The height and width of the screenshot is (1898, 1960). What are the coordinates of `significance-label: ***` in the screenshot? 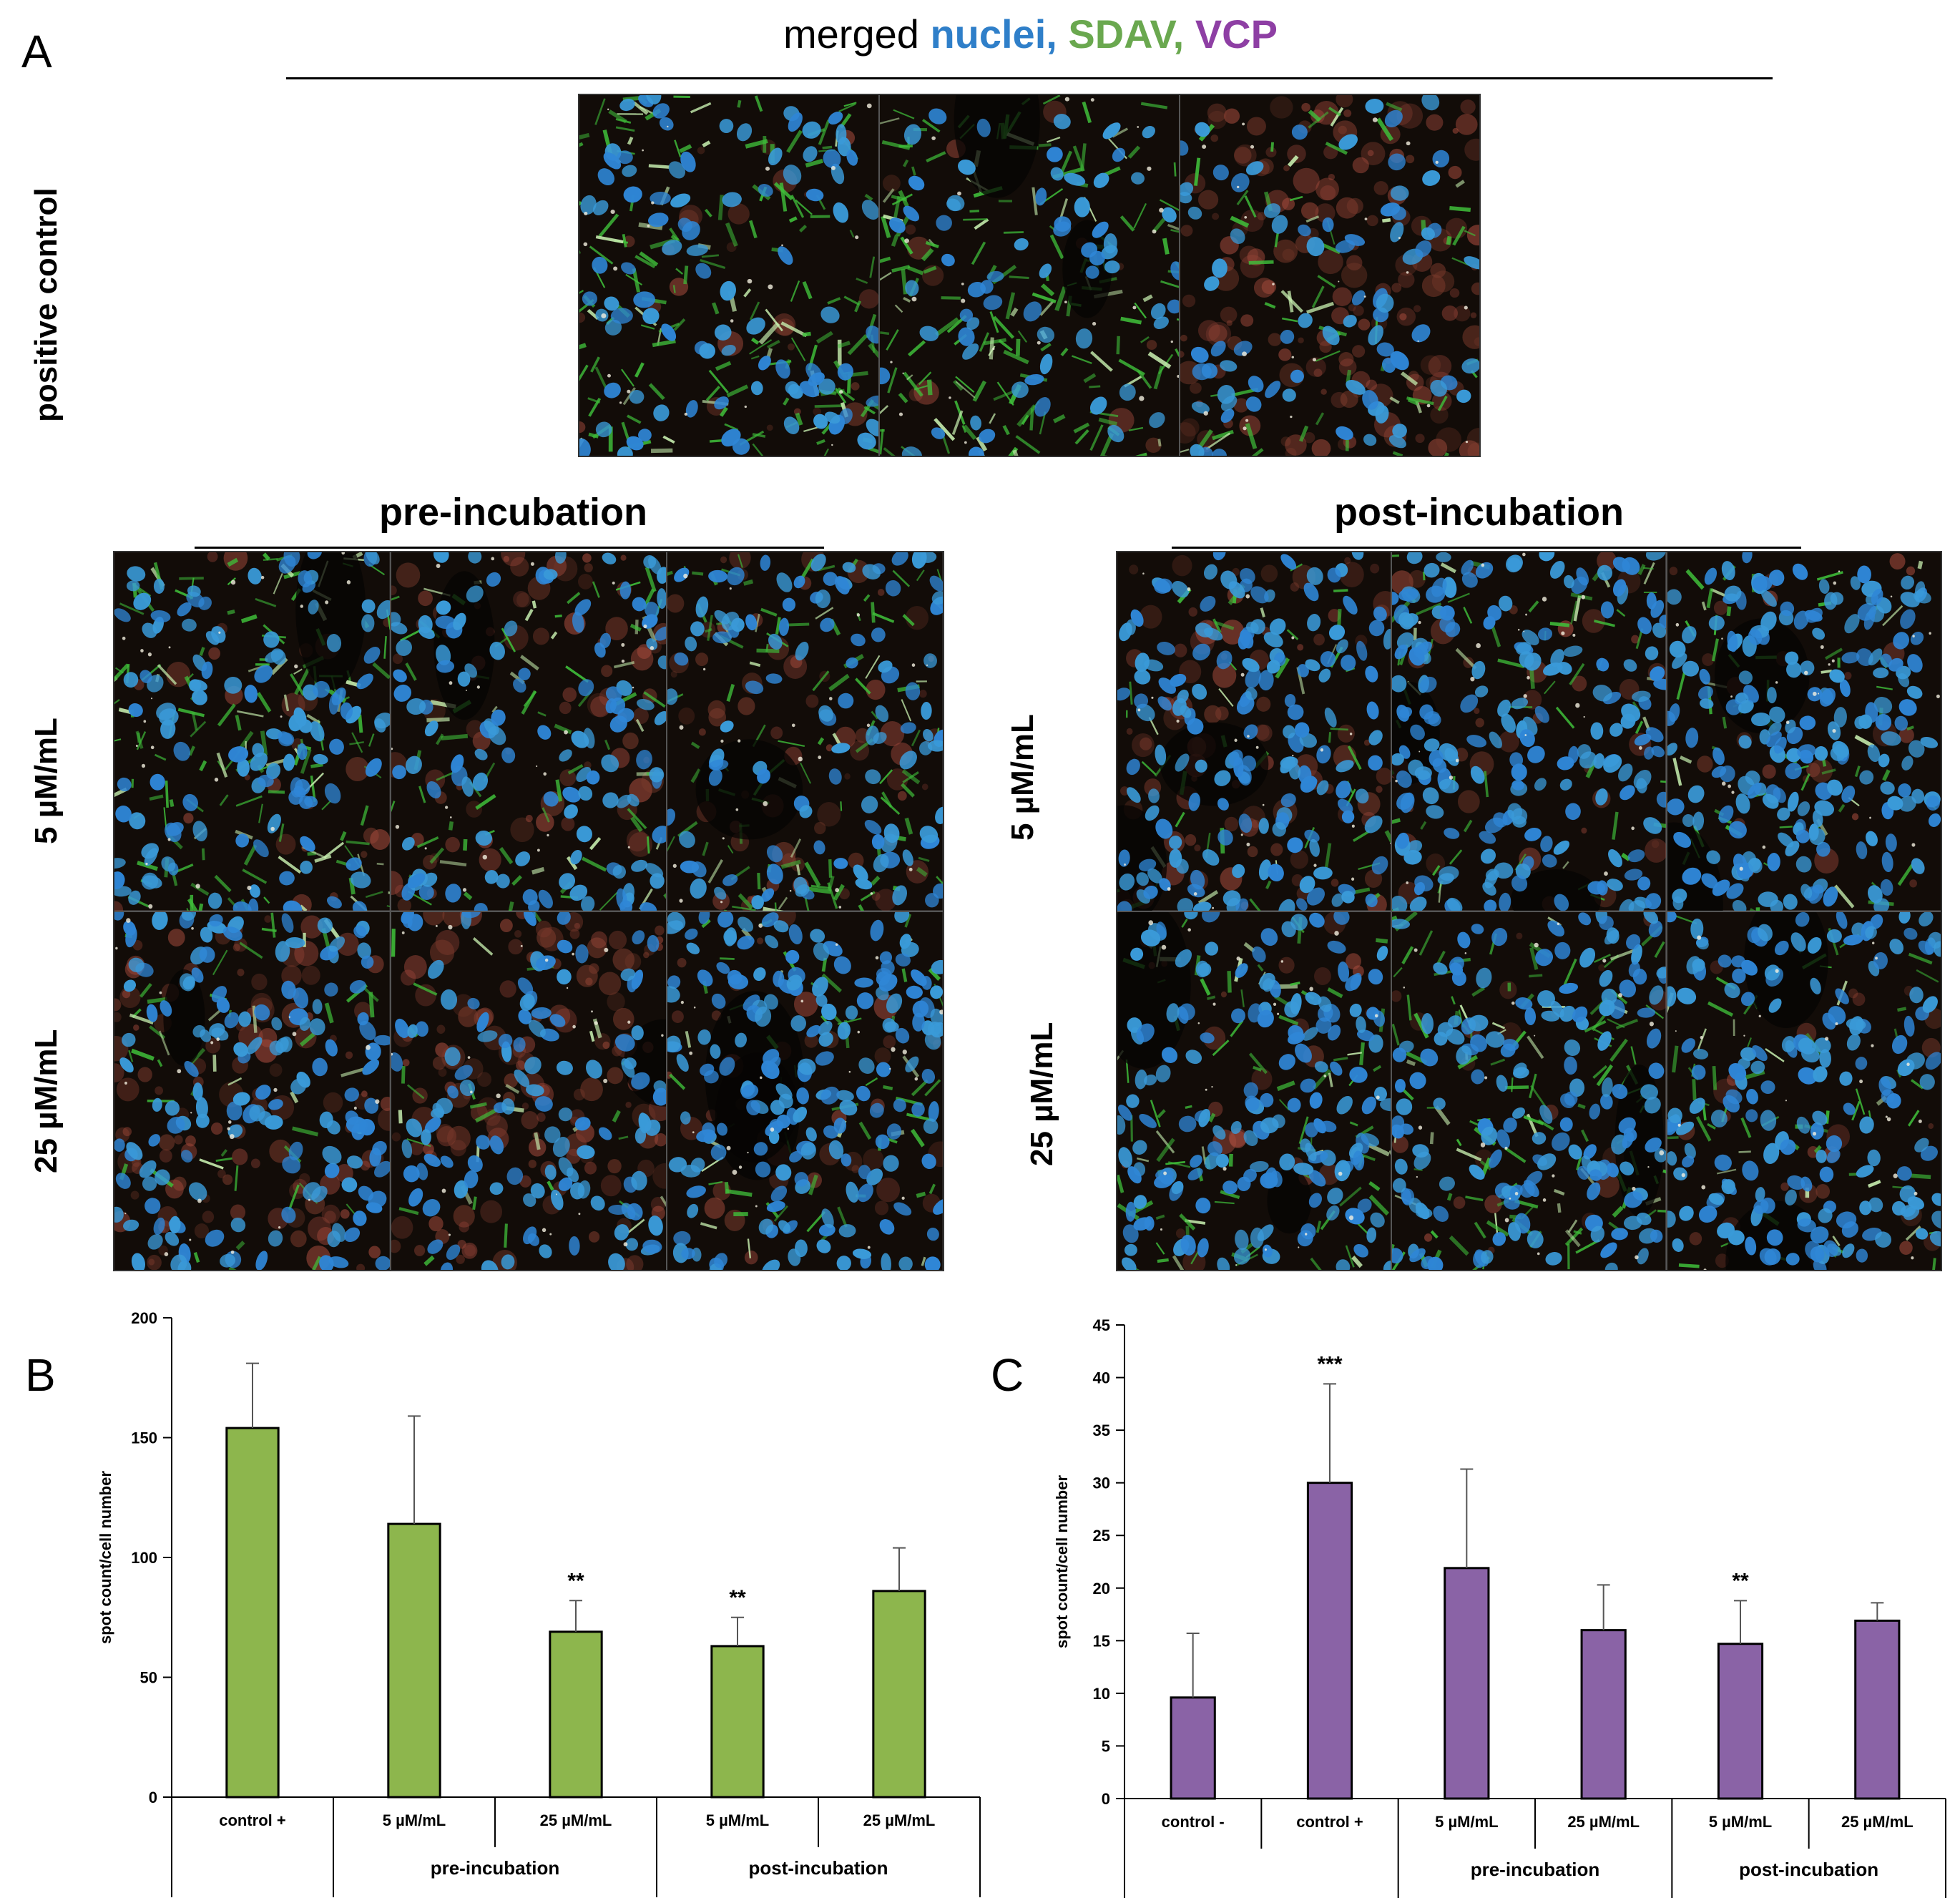 It's located at (1329, 1364).